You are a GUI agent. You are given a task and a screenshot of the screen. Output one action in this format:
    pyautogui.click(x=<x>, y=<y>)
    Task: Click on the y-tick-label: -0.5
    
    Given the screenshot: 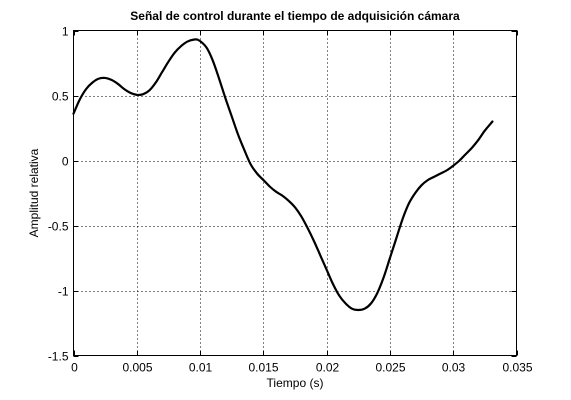 What is the action you would take?
    pyautogui.click(x=58, y=227)
    